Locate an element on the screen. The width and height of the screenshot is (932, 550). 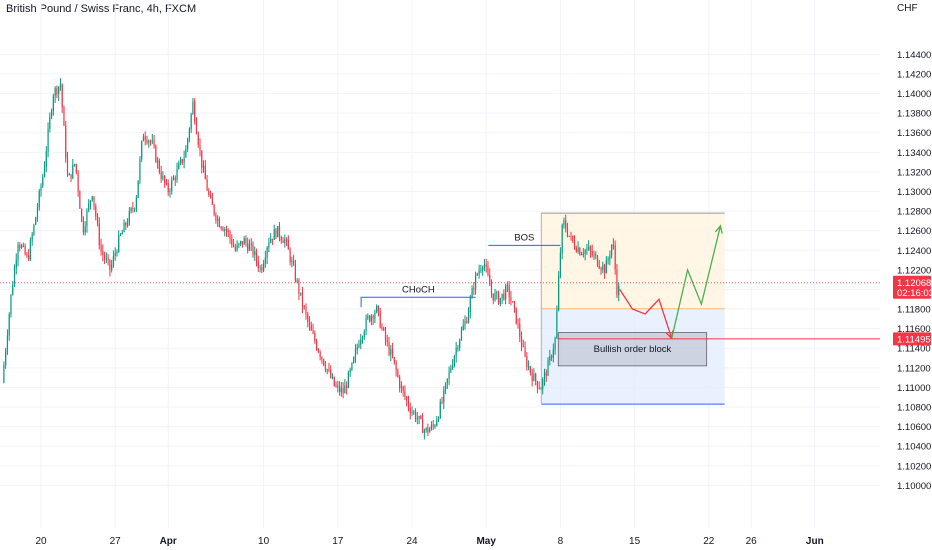
chart-title: British Pound / Swiss Franc, 4h, FXCM is located at coordinates (101, 9).